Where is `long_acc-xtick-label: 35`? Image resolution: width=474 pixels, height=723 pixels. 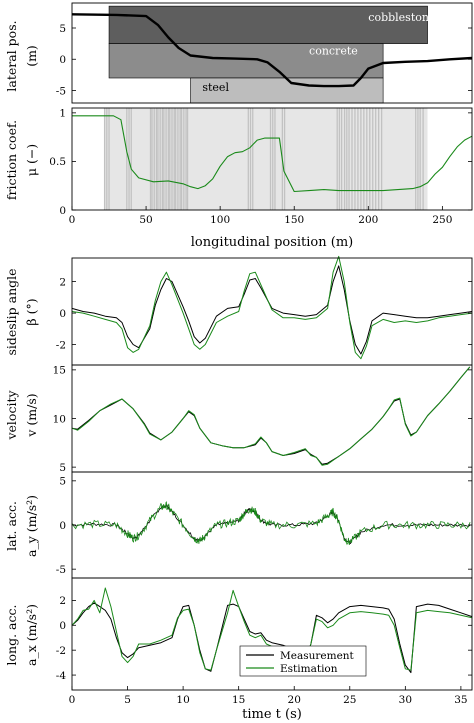
long_acc-xtick-label: 35 is located at coordinates (460, 700).